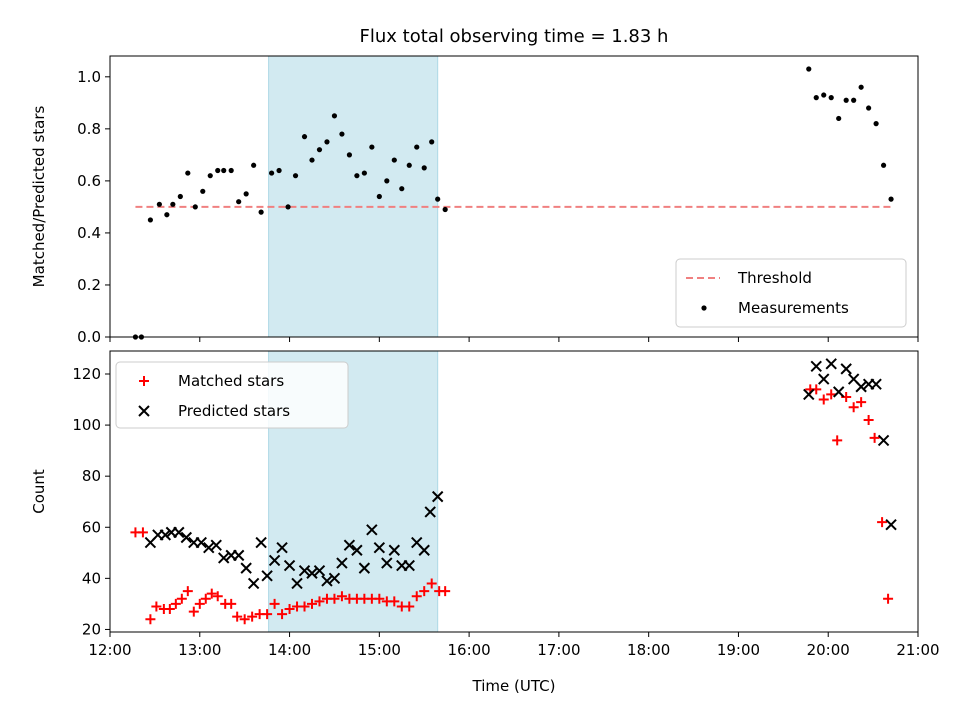  What do you see at coordinates (144, 411) in the screenshot?
I see `legend-predicted-swatch` at bounding box center [144, 411].